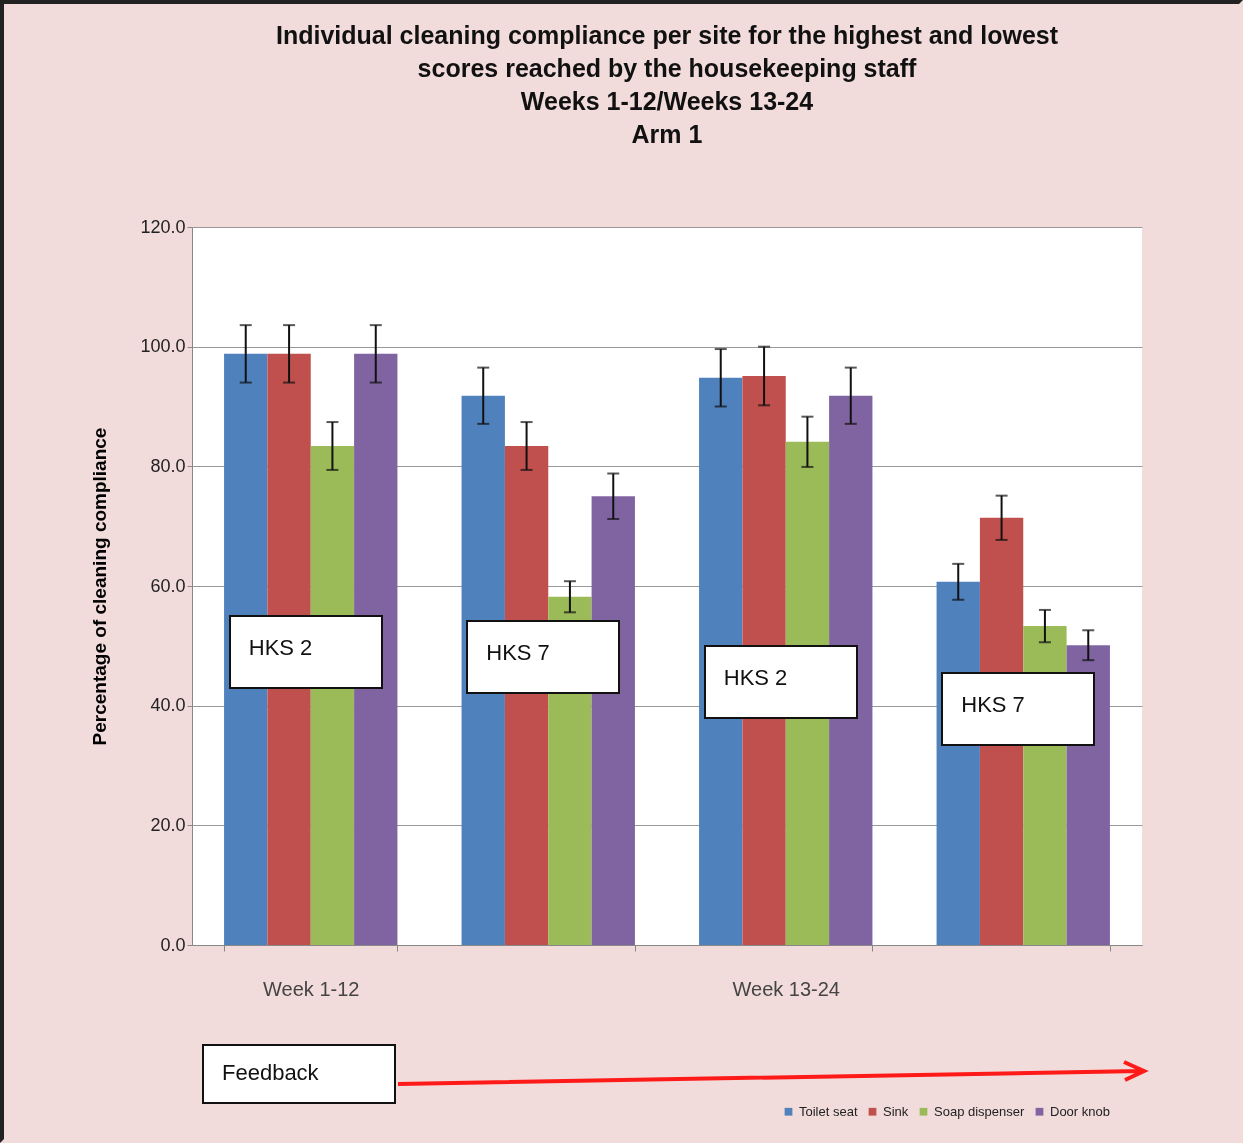 Image resolution: width=1243 pixels, height=1143 pixels. What do you see at coordinates (311, 988) in the screenshot?
I see `x-tick-label: Week 1-12` at bounding box center [311, 988].